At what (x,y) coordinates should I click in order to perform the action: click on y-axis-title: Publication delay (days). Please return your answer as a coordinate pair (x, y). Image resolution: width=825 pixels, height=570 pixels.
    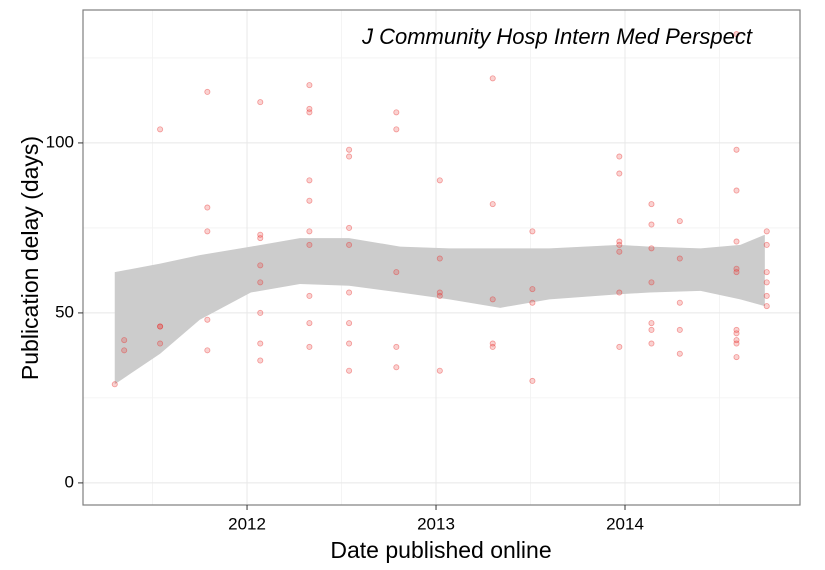
    Looking at the image, I should click on (30, 258).